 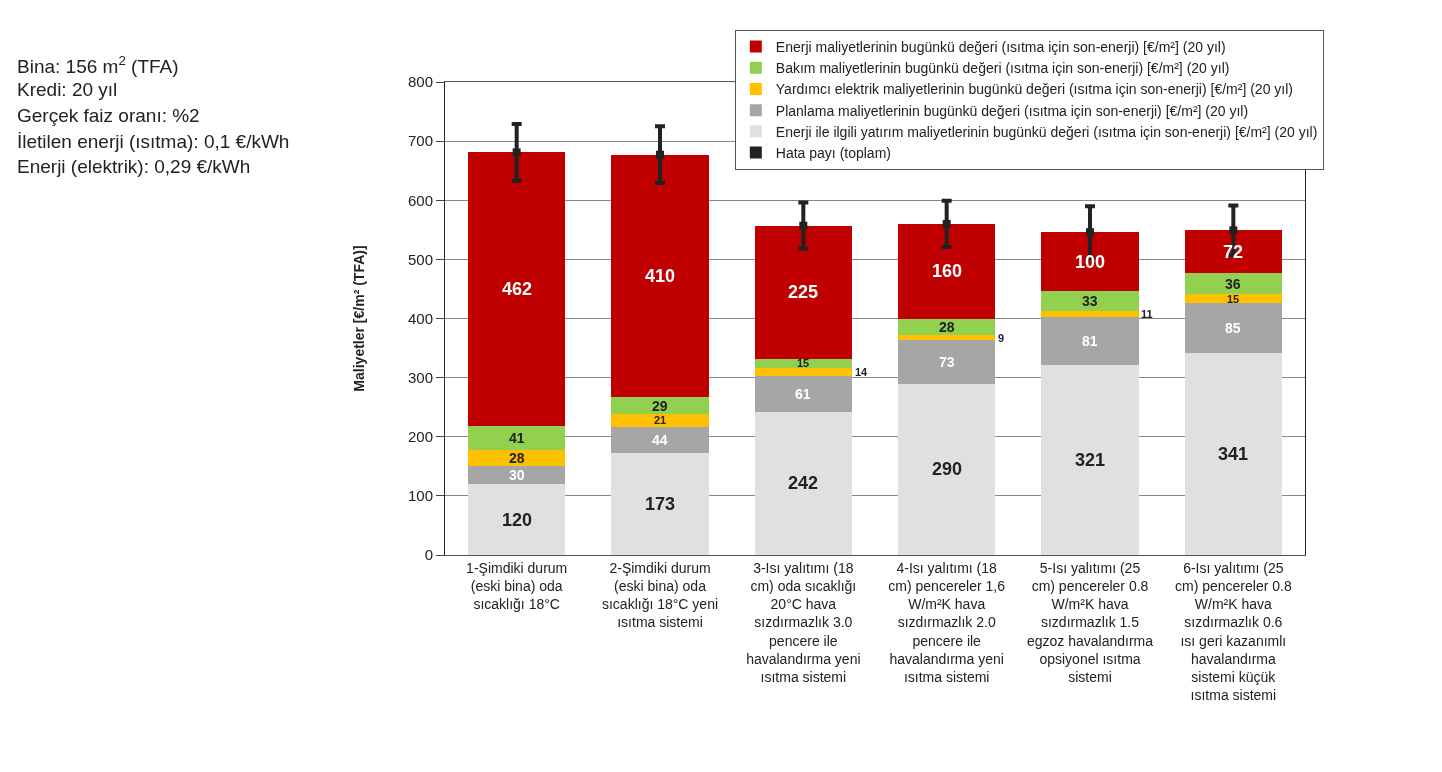 I want to click on data-label: 11, so click(x=1147, y=314).